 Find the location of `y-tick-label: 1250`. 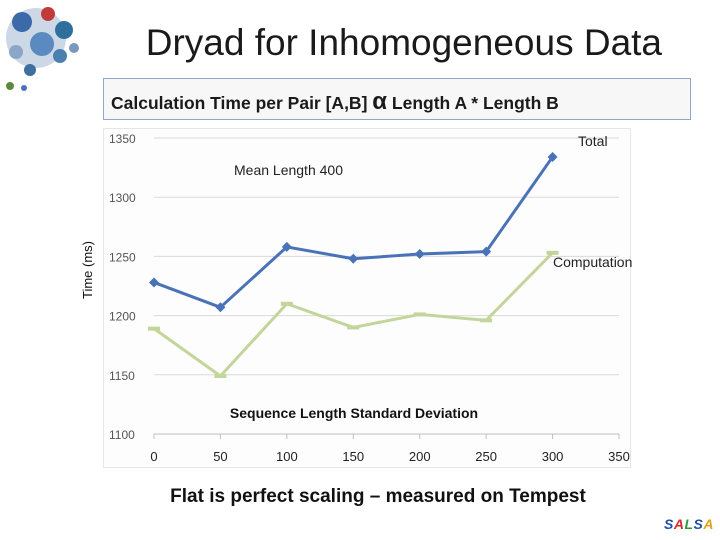

y-tick-label: 1250 is located at coordinates (122, 257).